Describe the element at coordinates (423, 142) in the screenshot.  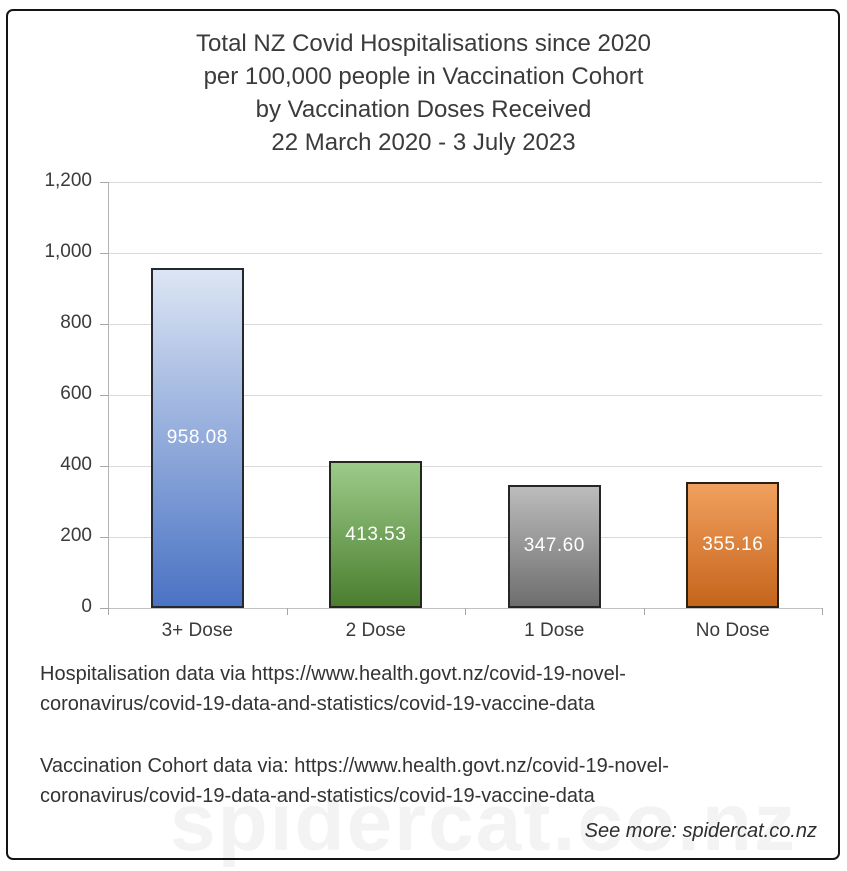
I see `chart-title-line-4: 22 March 2020 - 3 July 2023` at that location.